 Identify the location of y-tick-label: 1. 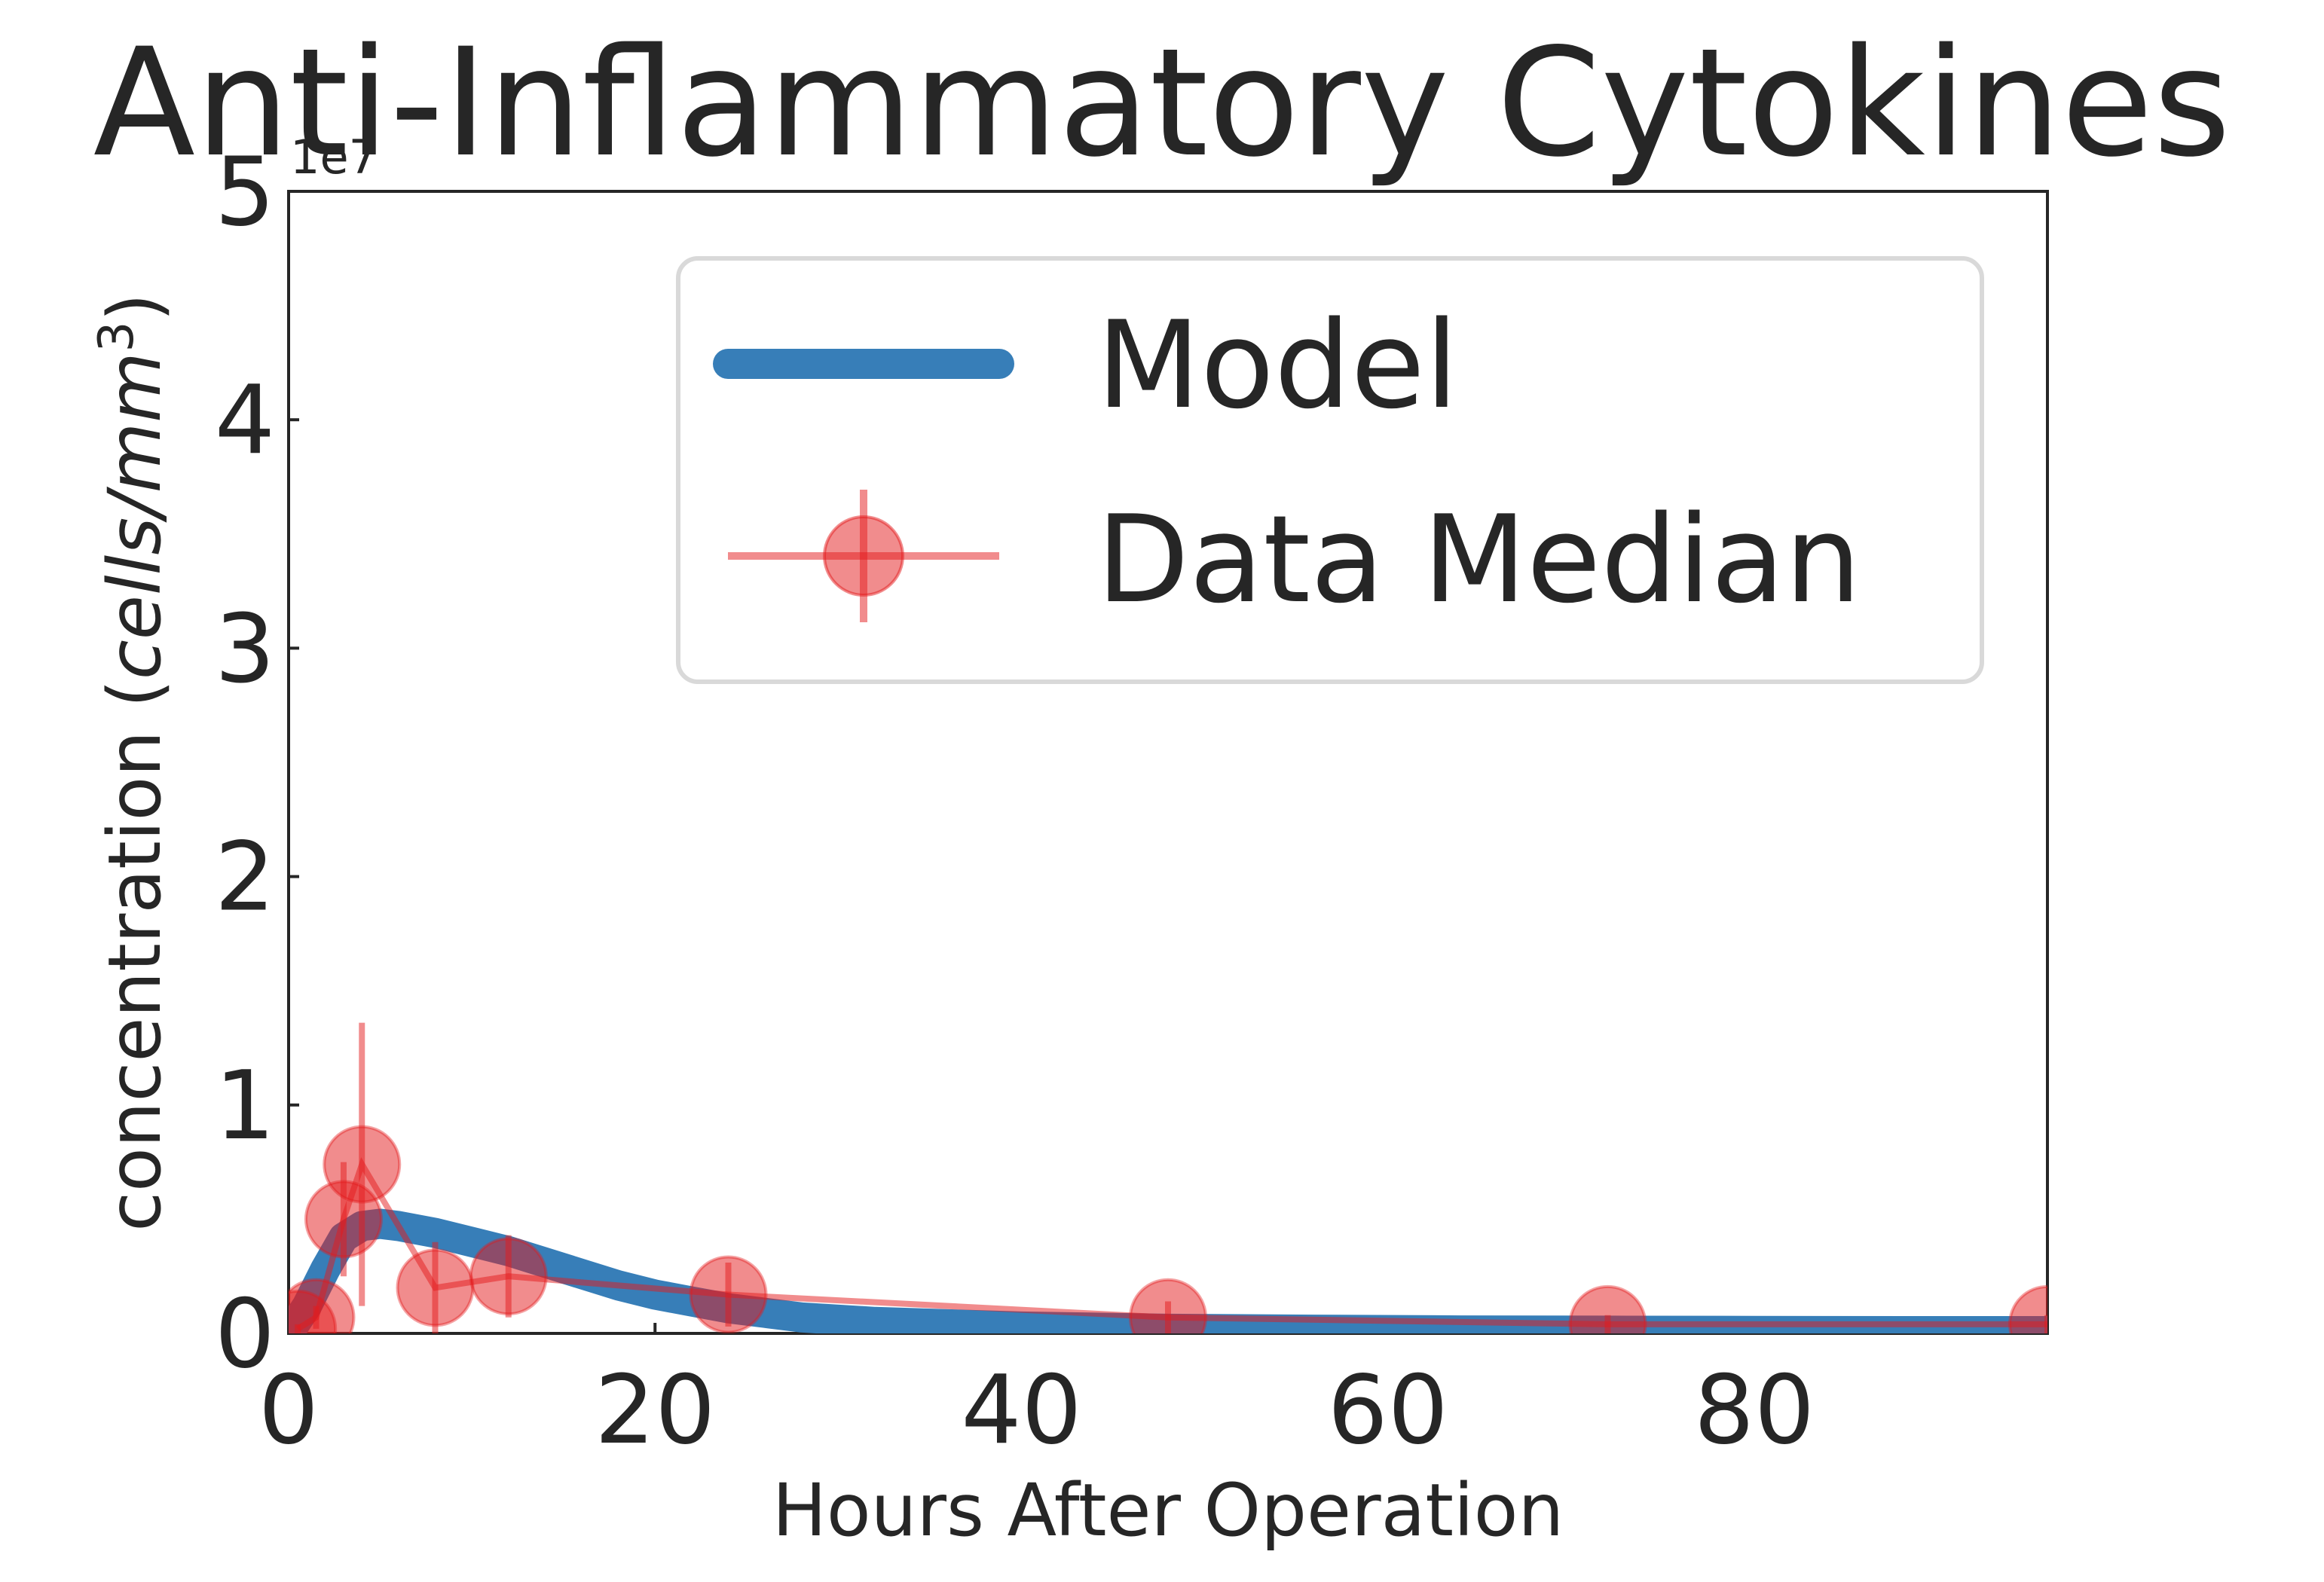
(245, 1105).